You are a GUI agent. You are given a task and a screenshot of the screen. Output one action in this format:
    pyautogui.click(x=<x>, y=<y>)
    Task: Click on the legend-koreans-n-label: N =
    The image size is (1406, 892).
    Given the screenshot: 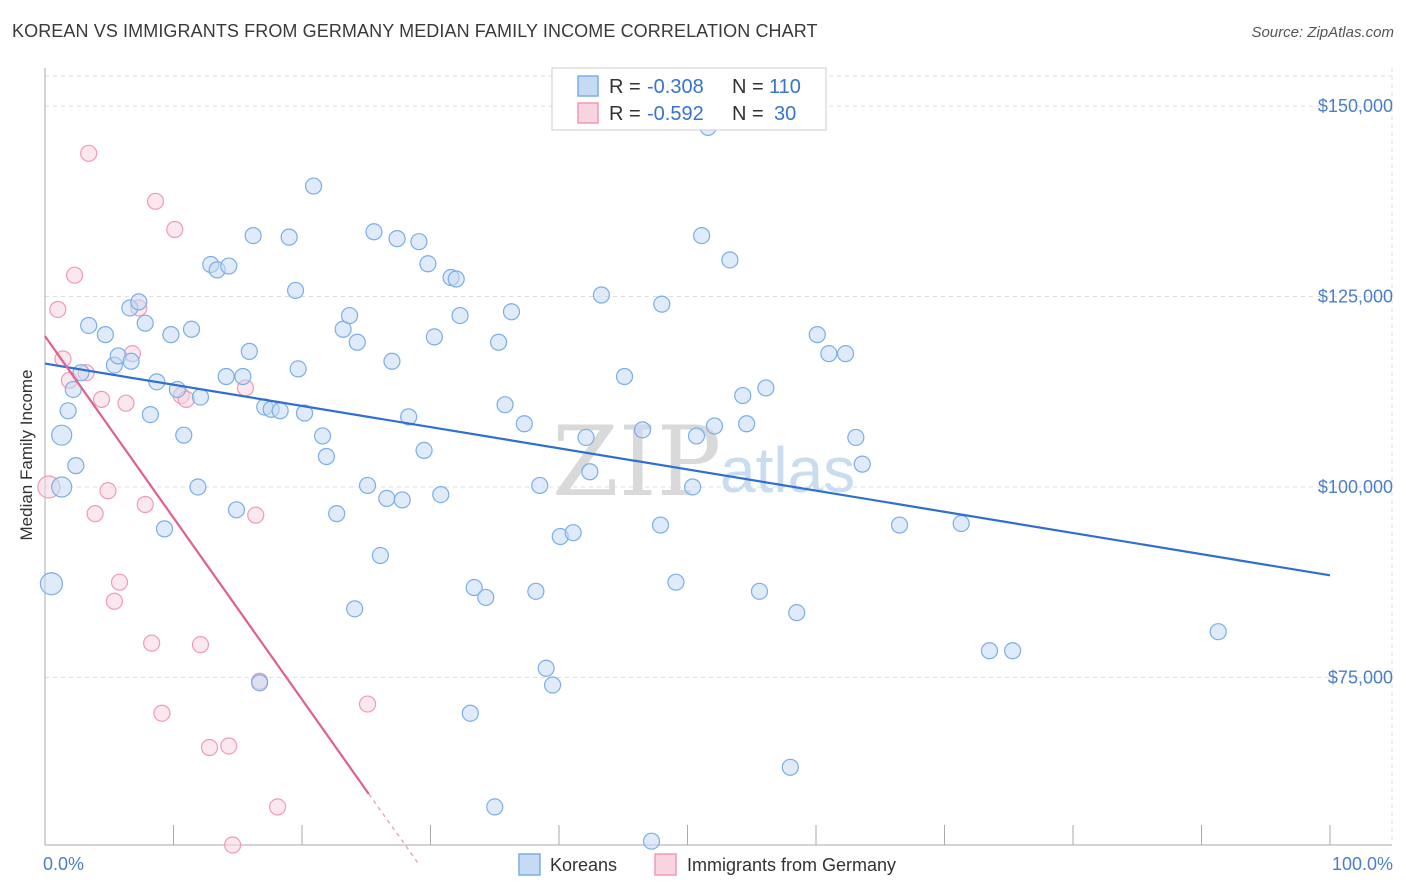 What is the action you would take?
    pyautogui.click(x=748, y=87)
    